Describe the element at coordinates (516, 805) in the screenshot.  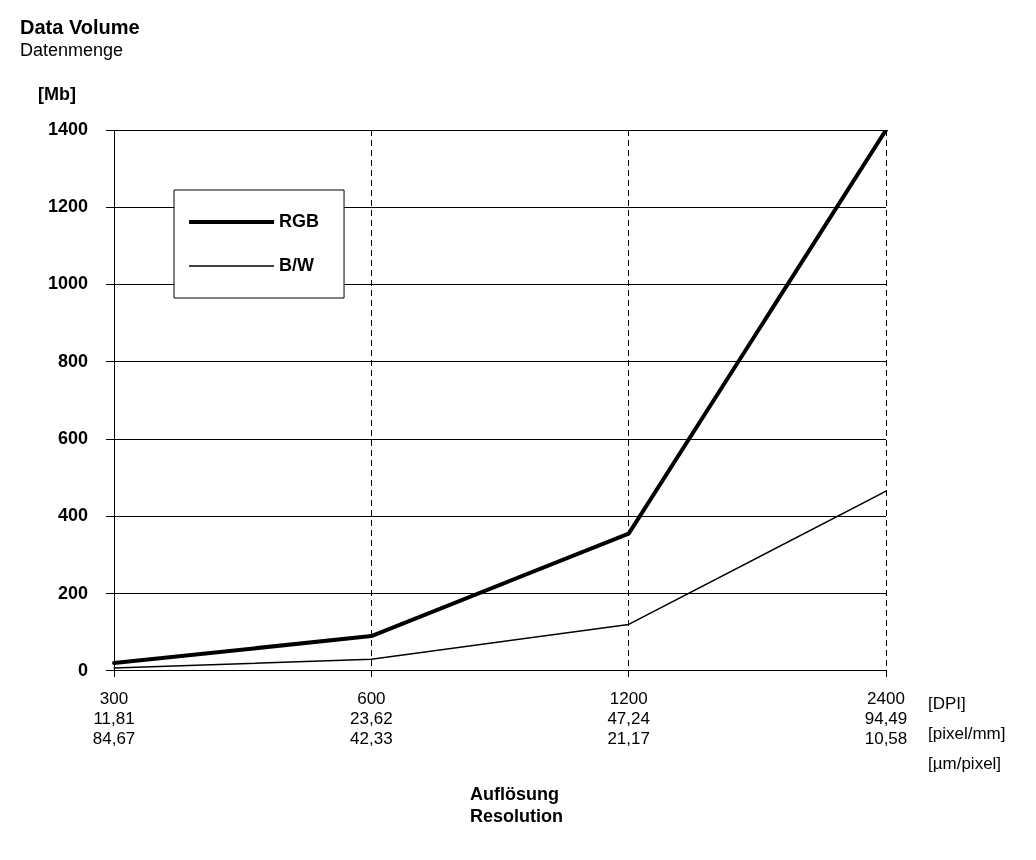
I see `x-axis-title: Auflösung Resolution` at that location.